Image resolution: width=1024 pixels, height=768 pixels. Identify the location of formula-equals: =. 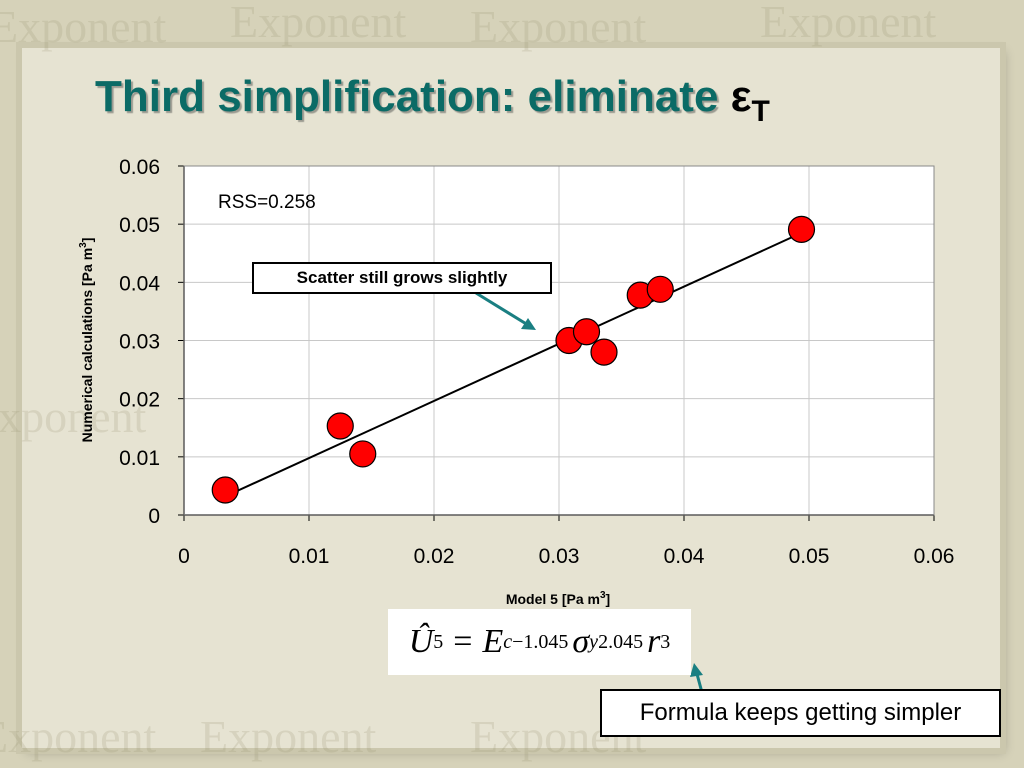
(463, 641).